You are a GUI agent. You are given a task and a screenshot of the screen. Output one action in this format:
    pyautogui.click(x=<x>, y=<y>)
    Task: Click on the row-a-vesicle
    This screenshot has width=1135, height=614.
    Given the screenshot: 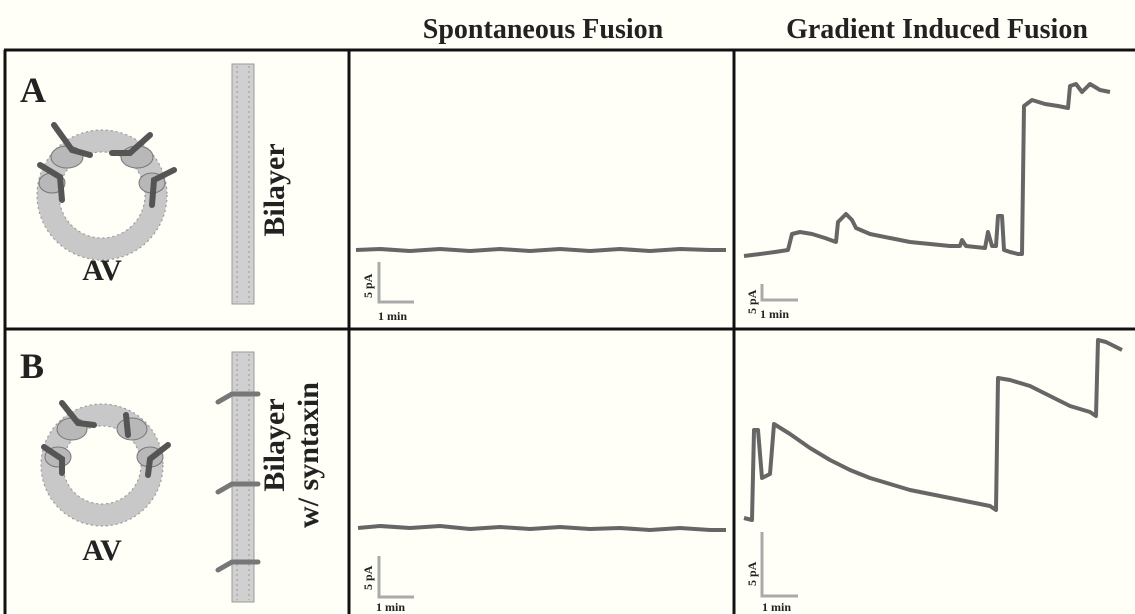 What is the action you would take?
    pyautogui.click(x=106, y=191)
    